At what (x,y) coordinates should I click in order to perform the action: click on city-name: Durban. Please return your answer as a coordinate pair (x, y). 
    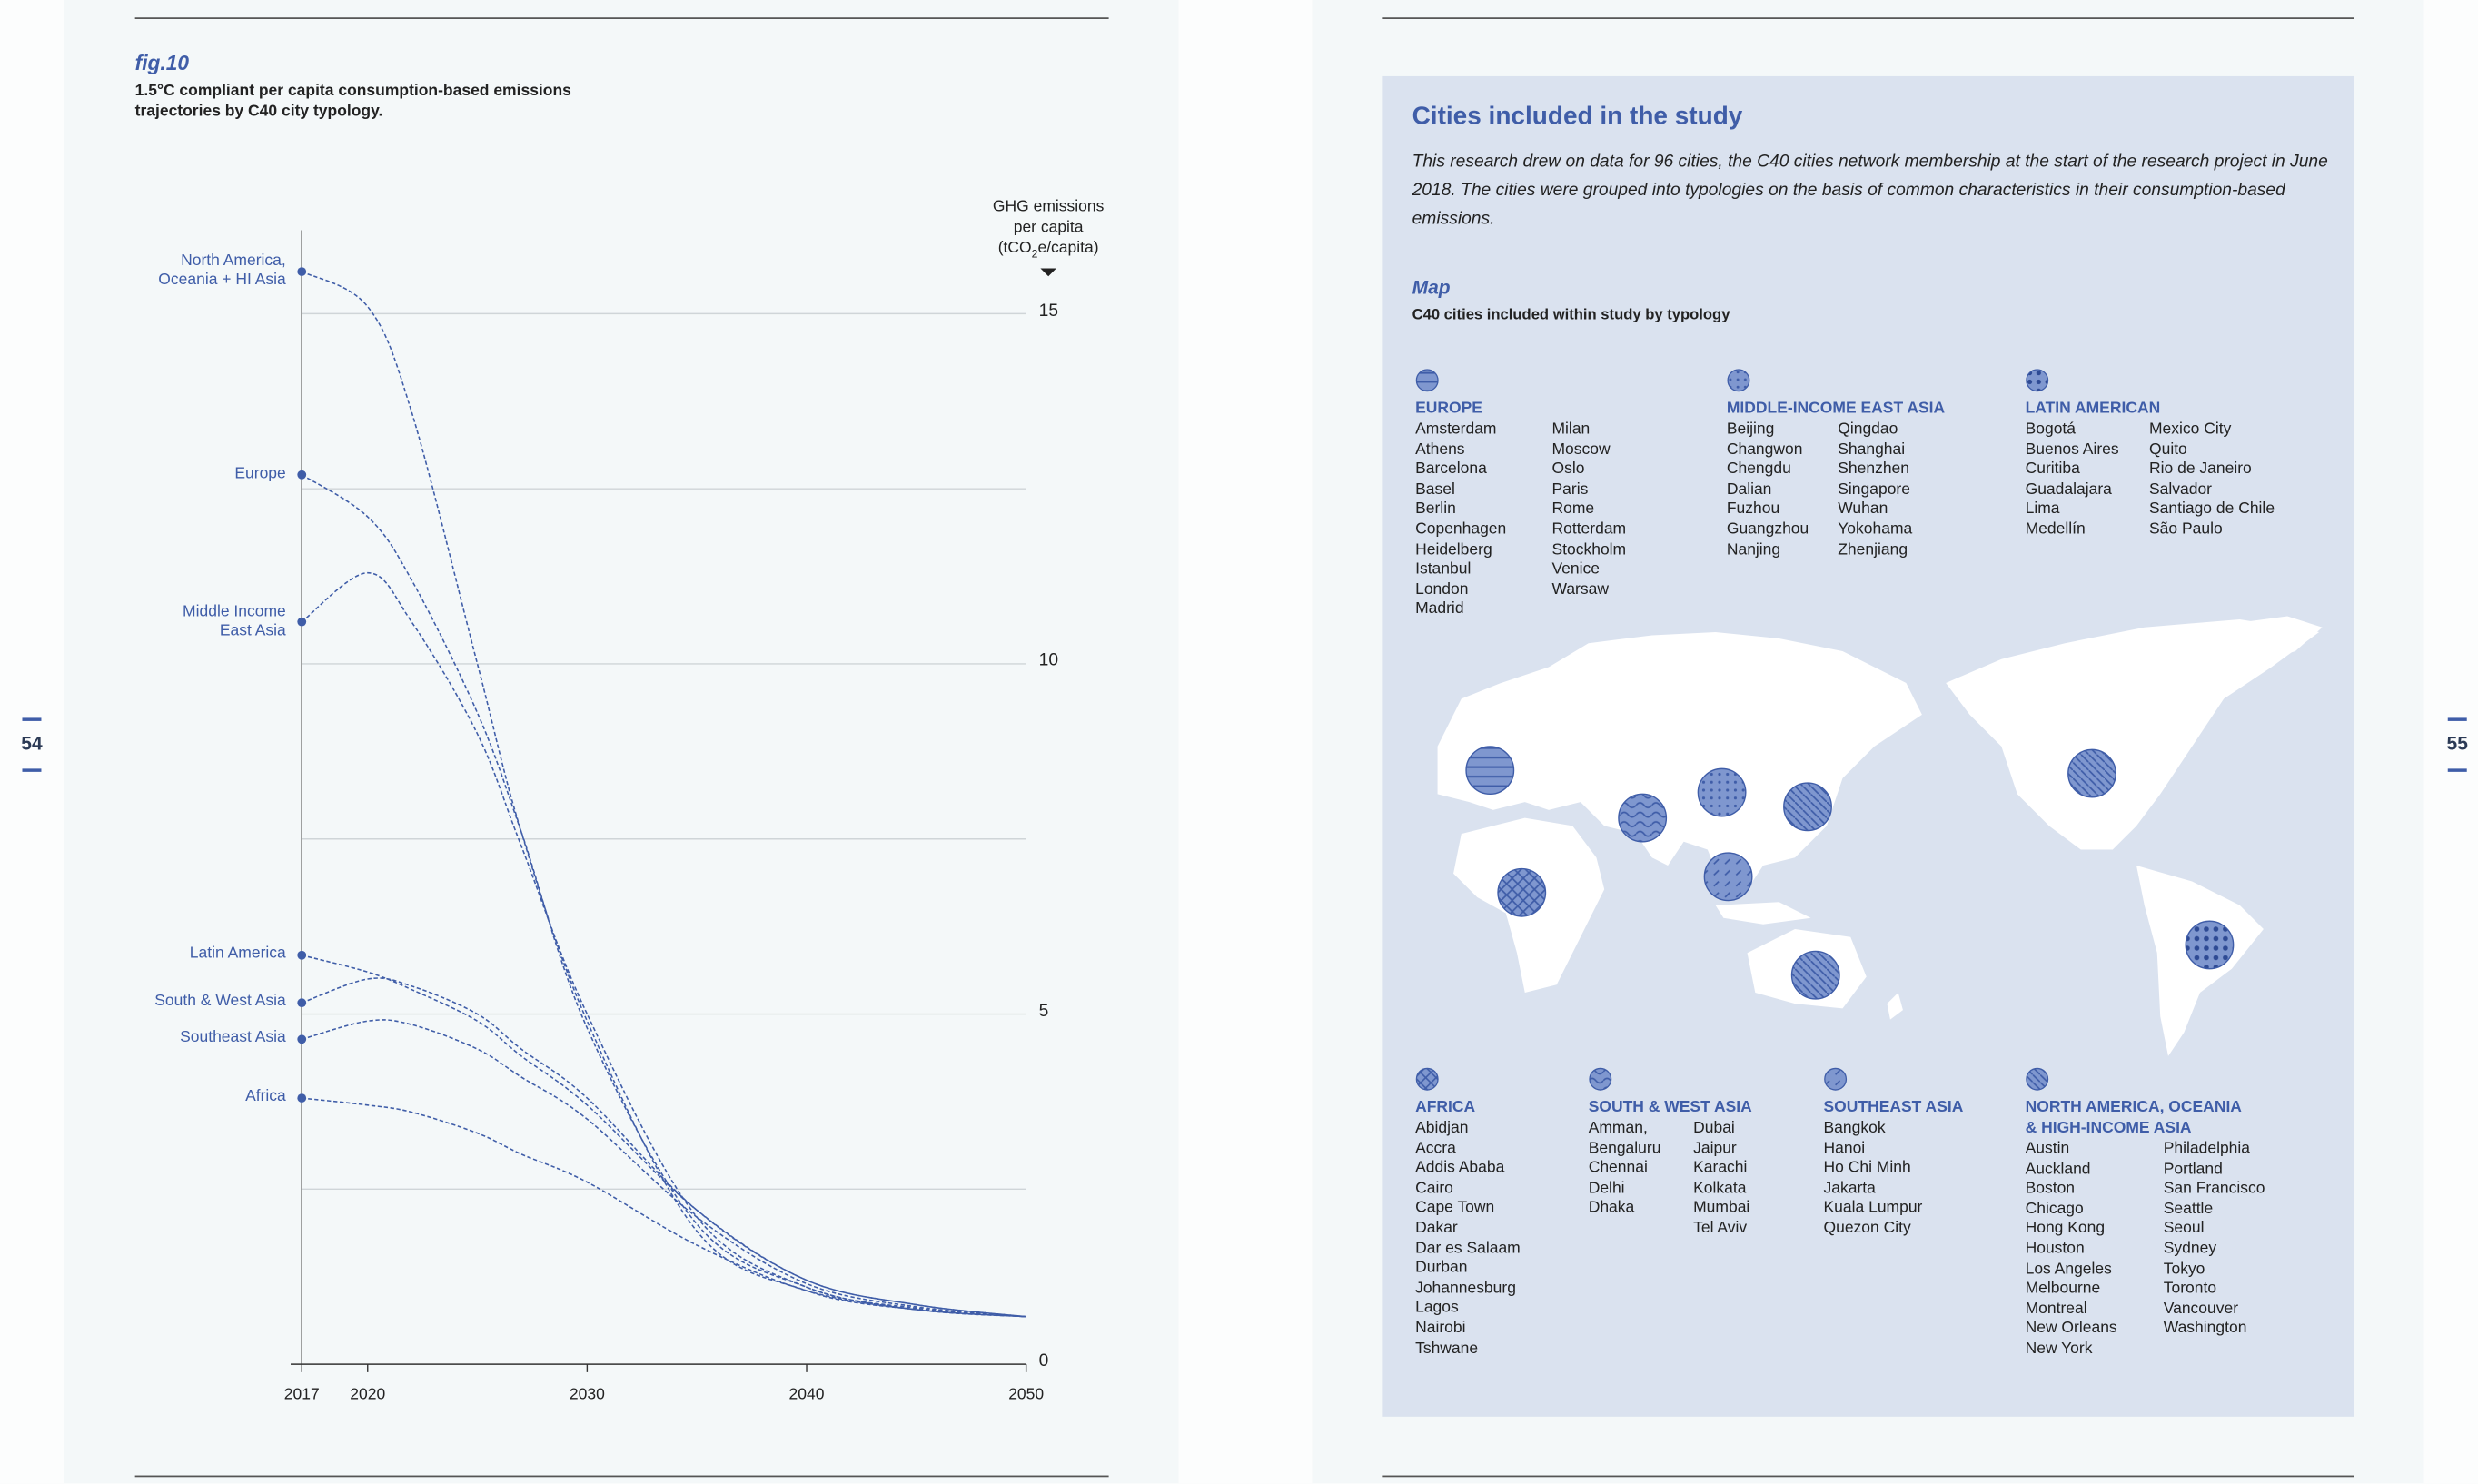
    Looking at the image, I should click on (1441, 1268).